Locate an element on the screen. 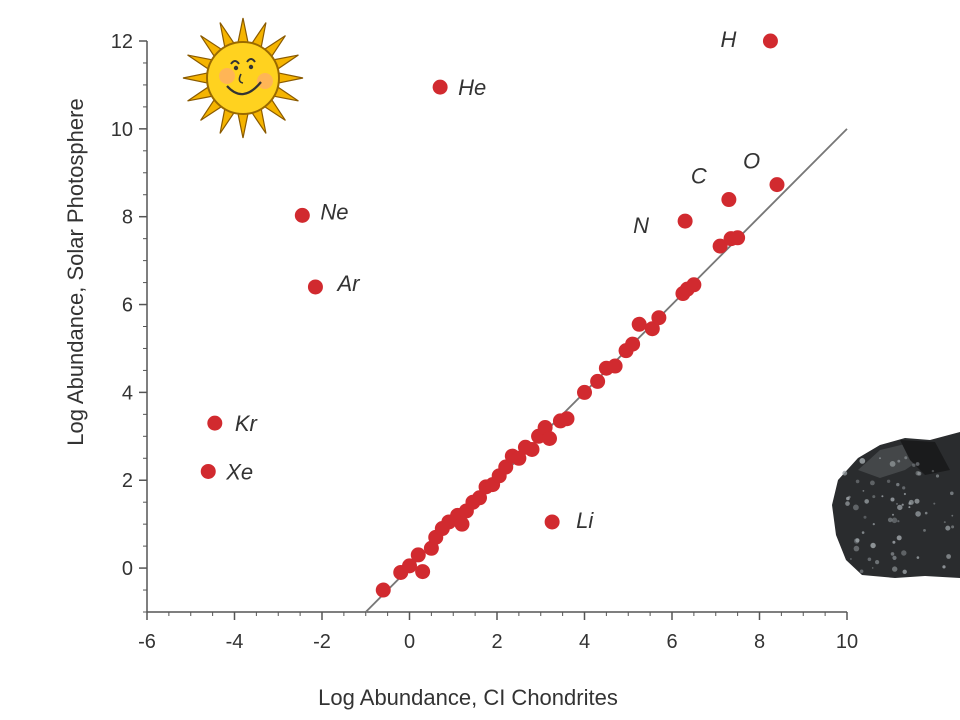 The image size is (960, 720). data-point-li is located at coordinates (552, 522).